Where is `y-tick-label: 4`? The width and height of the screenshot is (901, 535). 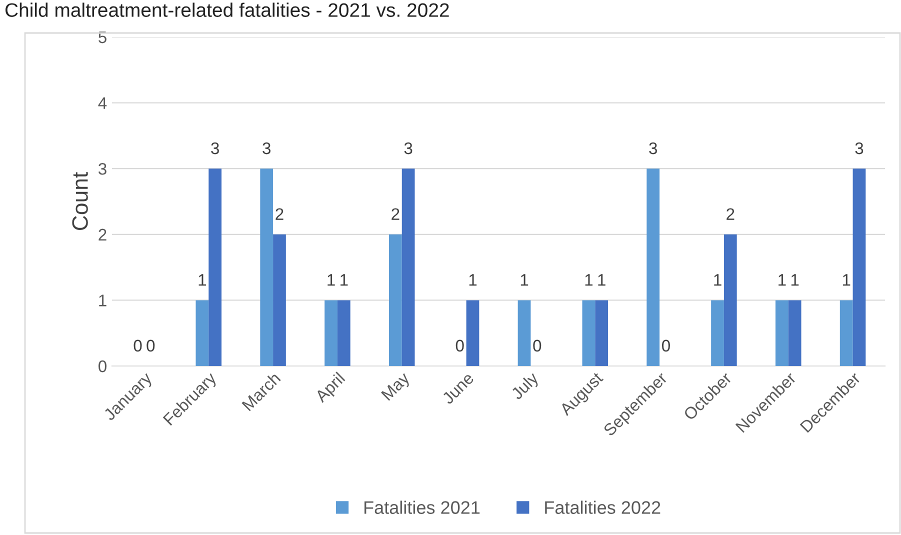 y-tick-label: 4 is located at coordinates (102, 103).